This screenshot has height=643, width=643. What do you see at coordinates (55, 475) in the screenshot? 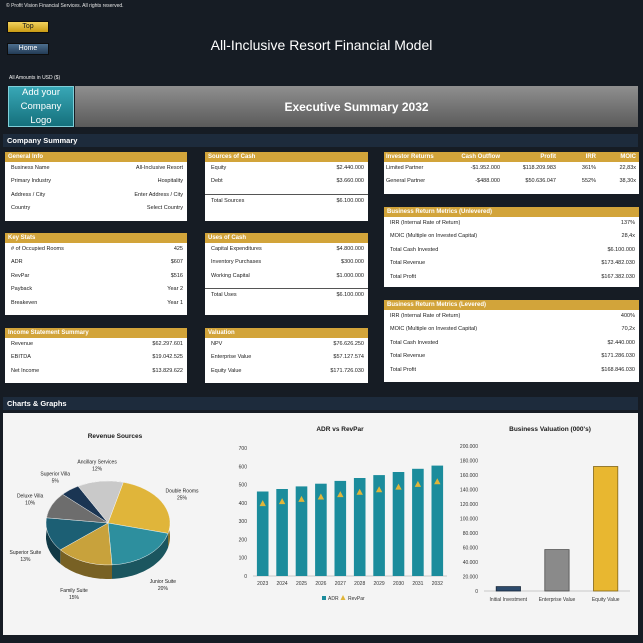
I see `pie-label-superior-villa: Superior Villa` at bounding box center [55, 475].